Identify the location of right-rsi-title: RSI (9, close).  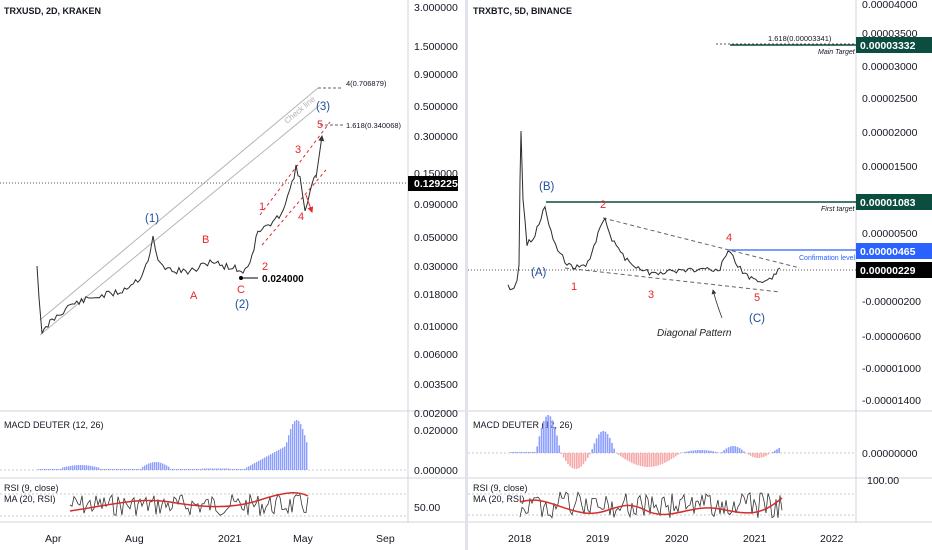
(500, 488).